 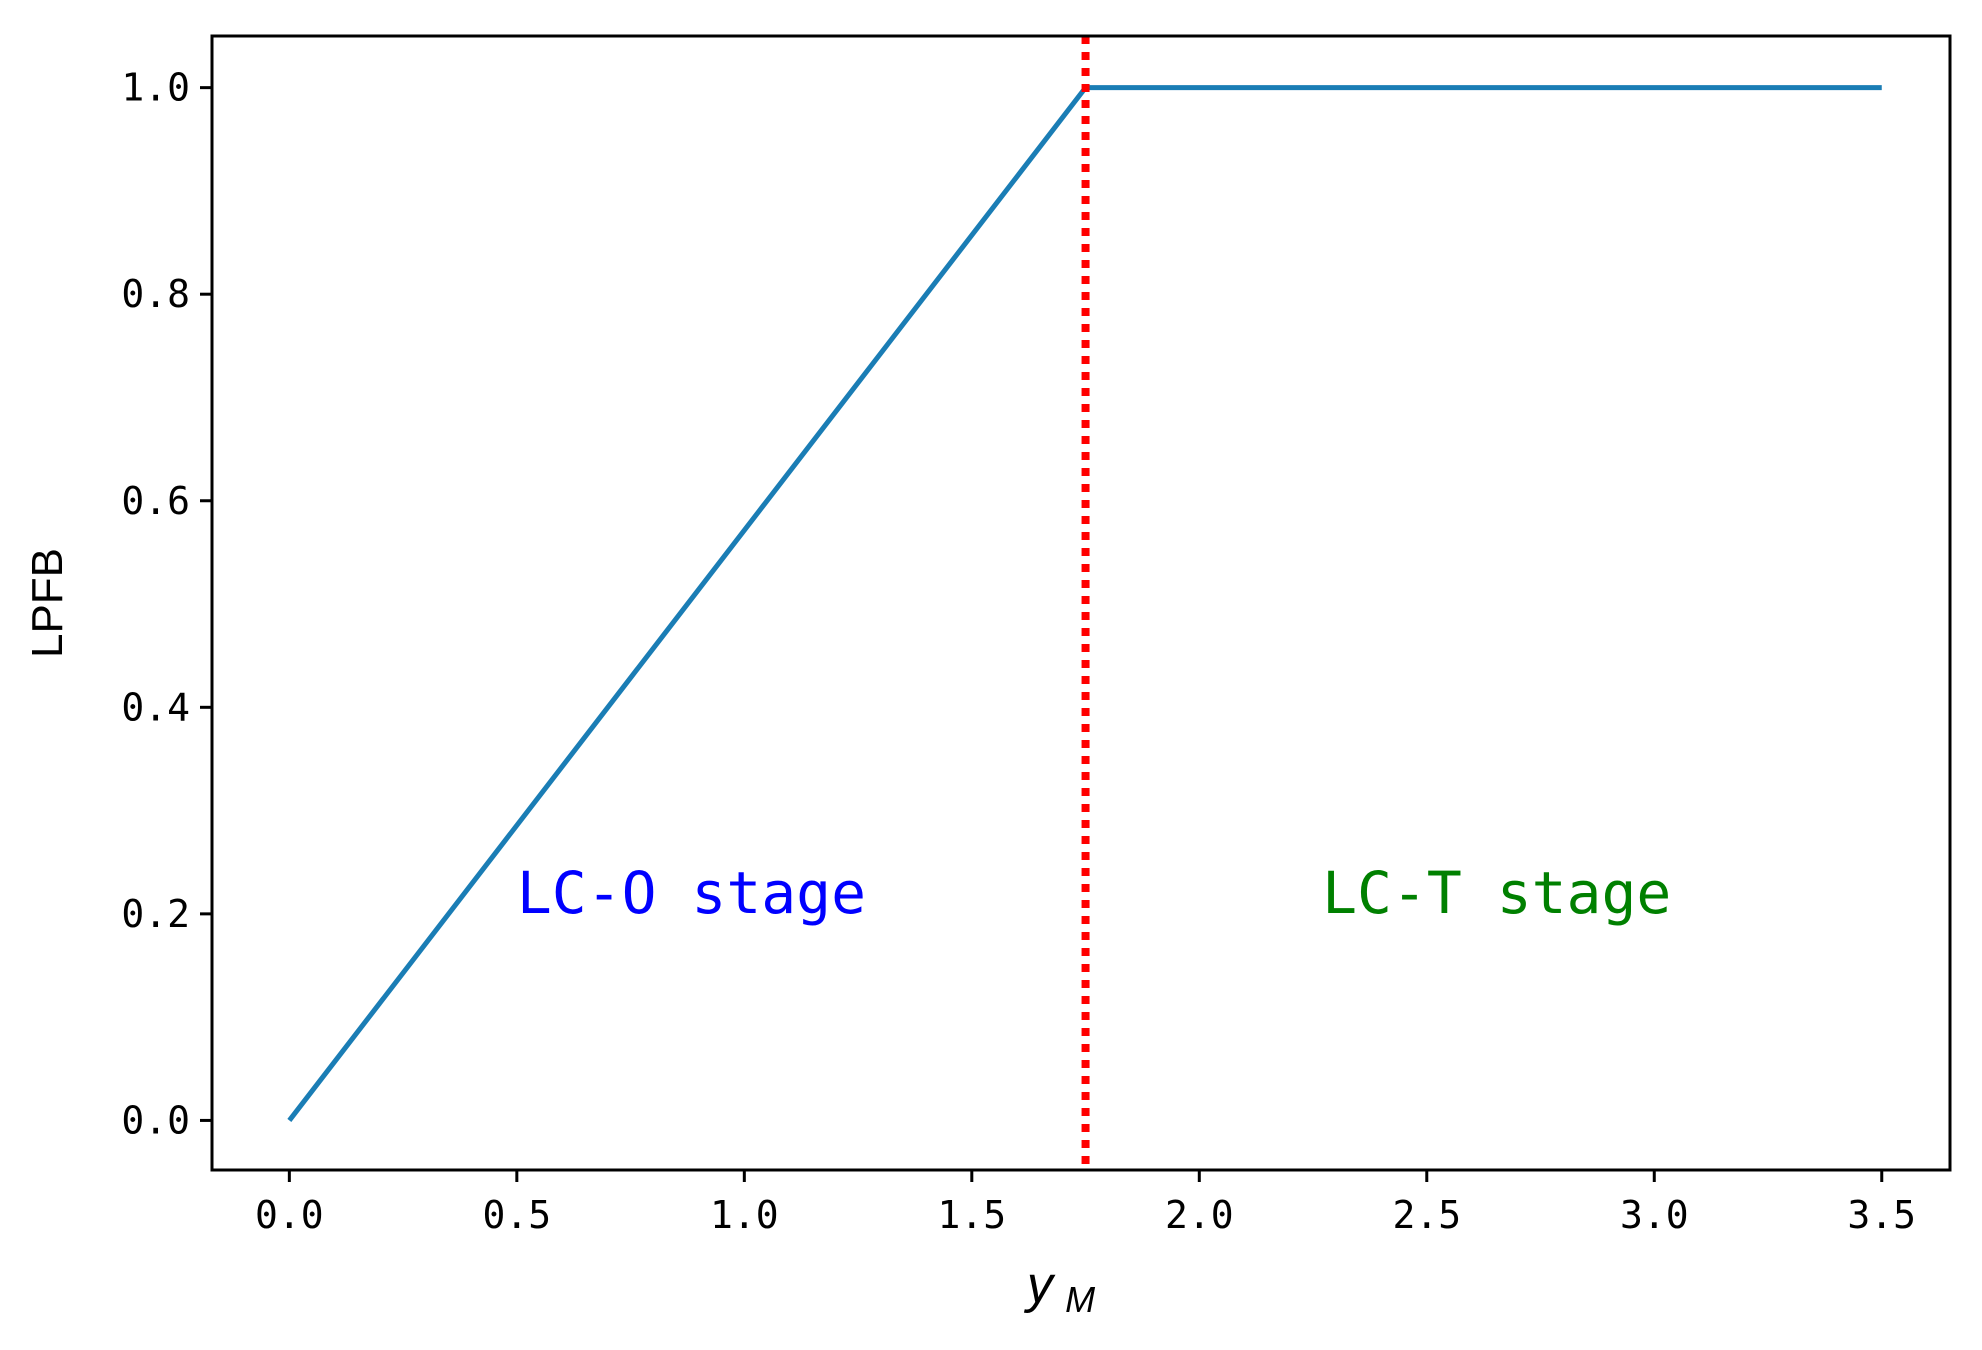 What do you see at coordinates (155, 707) in the screenshot?
I see `y-tick-label: 0.4` at bounding box center [155, 707].